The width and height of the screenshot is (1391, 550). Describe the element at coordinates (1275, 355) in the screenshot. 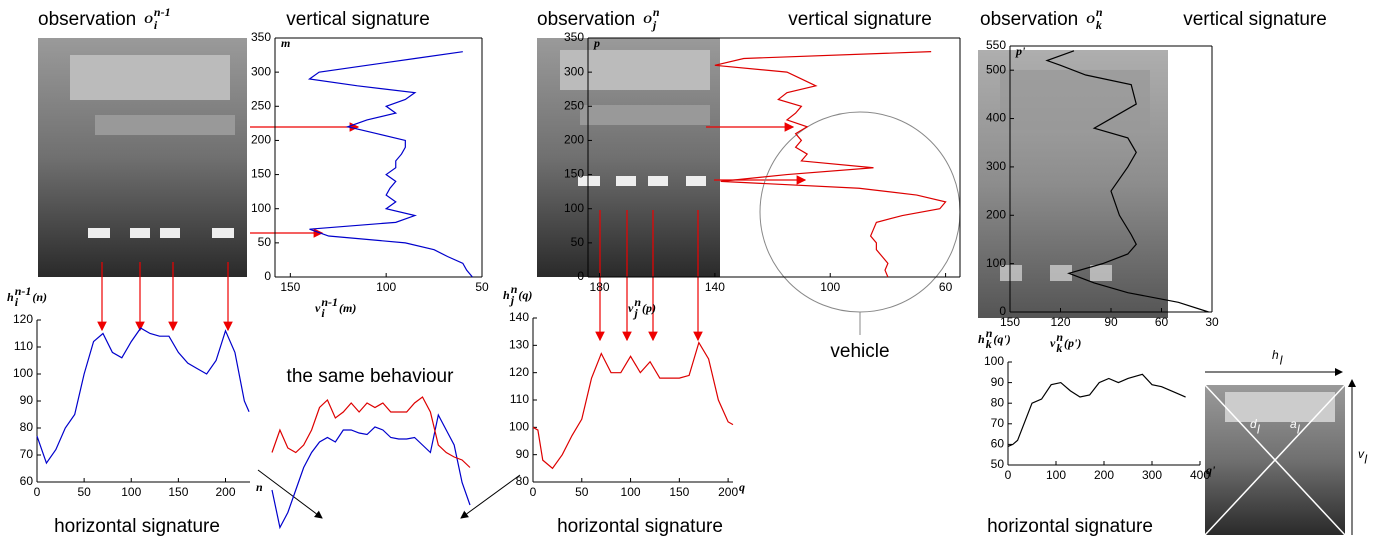

I see `vehicle-width-base: h` at that location.